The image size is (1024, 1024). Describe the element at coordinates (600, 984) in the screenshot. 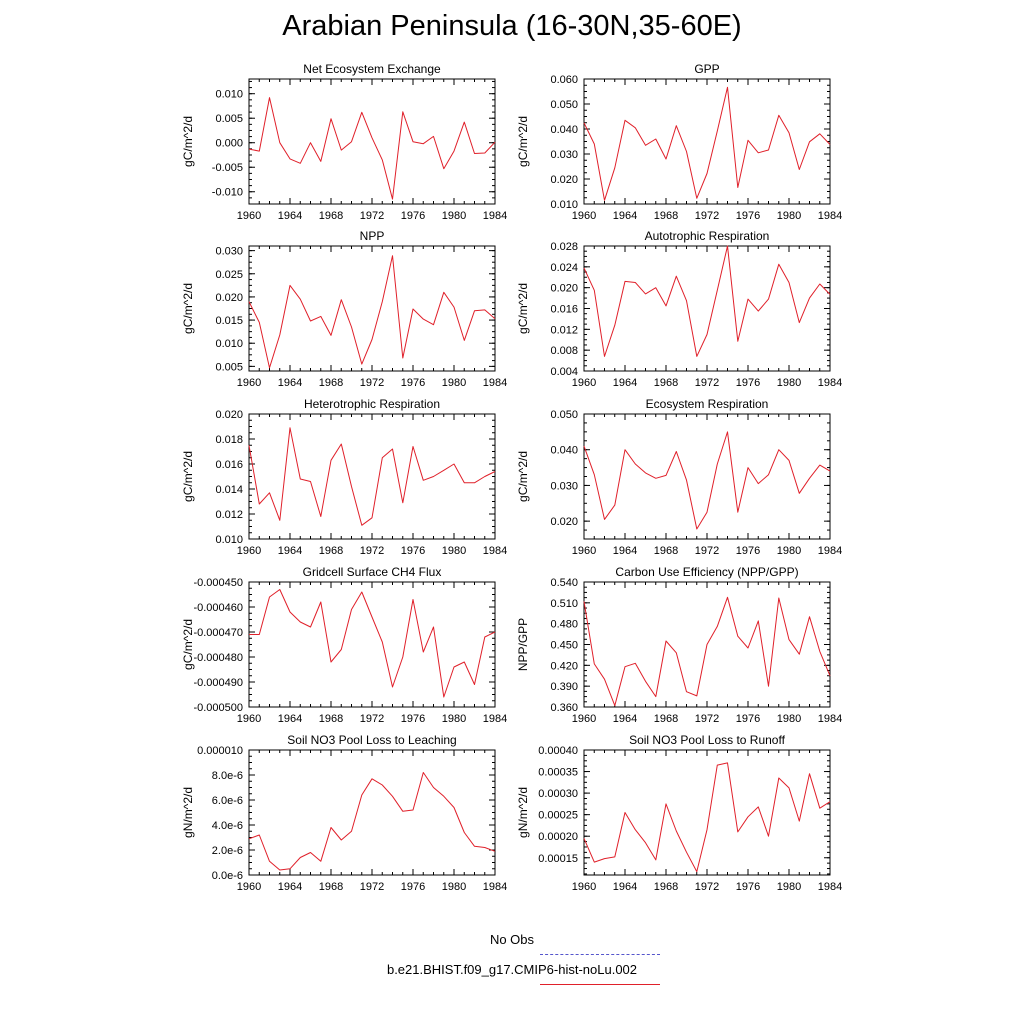

I see `legend-model-line` at that location.